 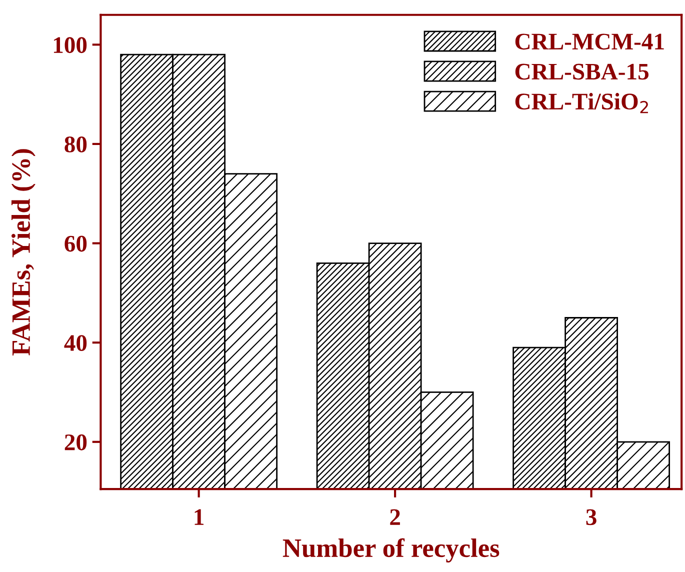 I want to click on legend-label: CRL-Ti/SiO$_{2}$, so click(x=581, y=103).